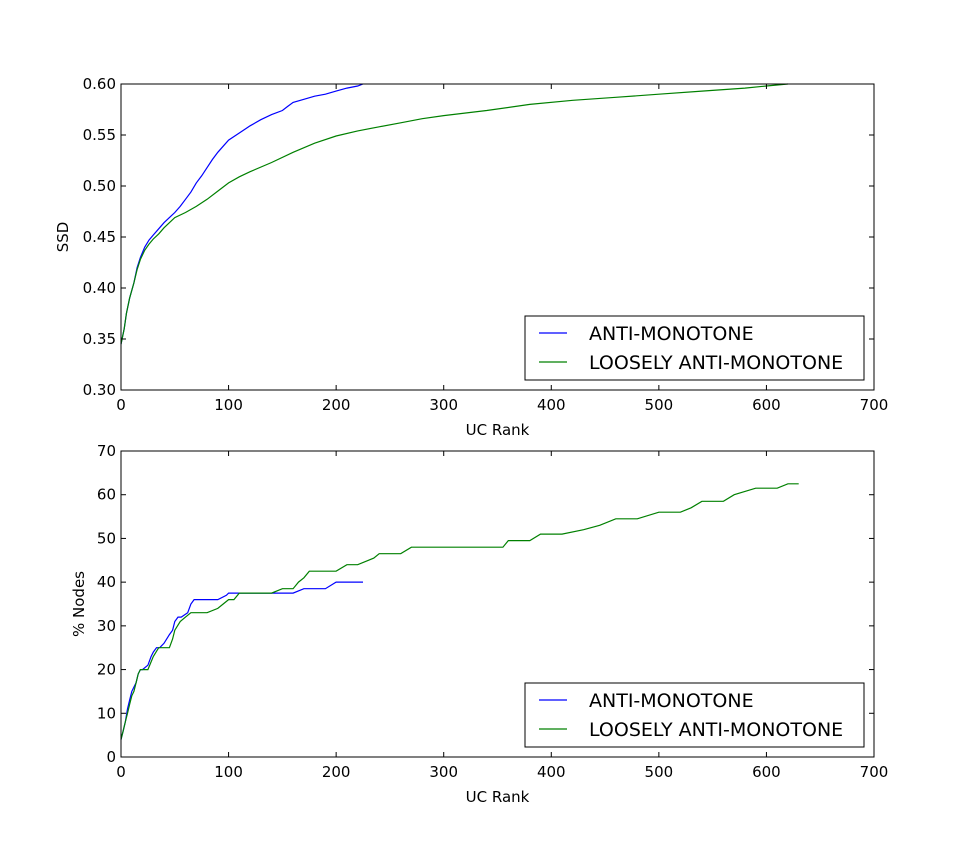 The width and height of the screenshot is (971, 842). I want to click on y-tick-label: 40, so click(106, 582).